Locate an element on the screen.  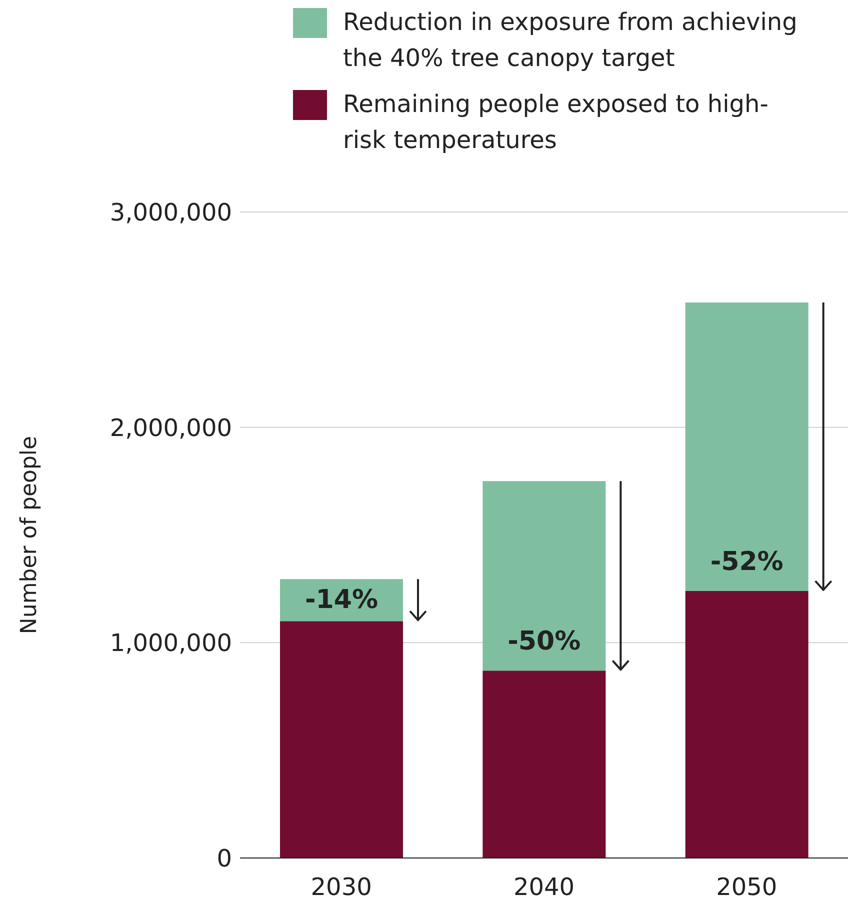
y-tick-label: 3,000,000 is located at coordinates (171, 212).